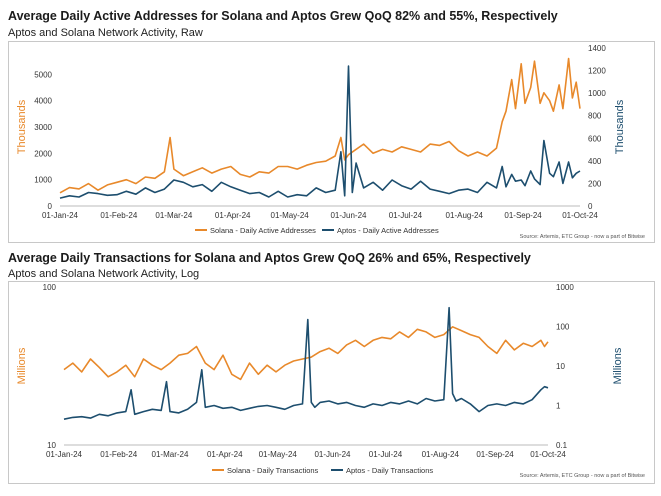 Image resolution: width=661 pixels, height=496 pixels. I want to click on chart1-left-tick-label: 4000, so click(43, 101).